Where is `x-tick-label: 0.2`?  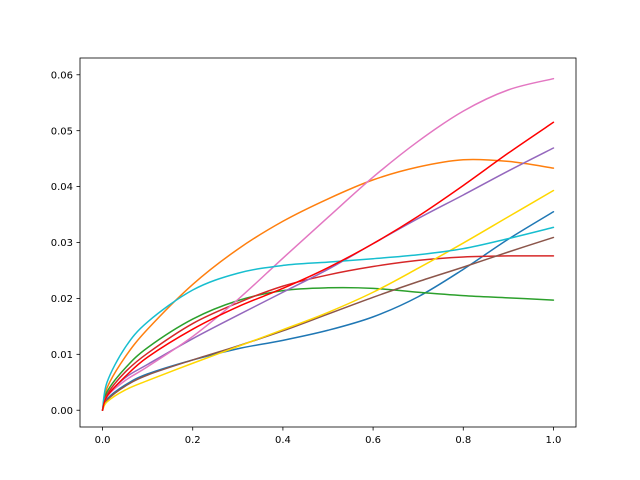 x-tick-label: 0.2 is located at coordinates (193, 440).